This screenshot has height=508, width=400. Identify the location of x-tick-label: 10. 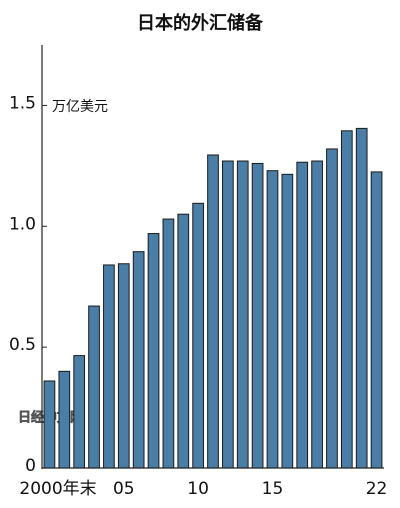
(198, 489).